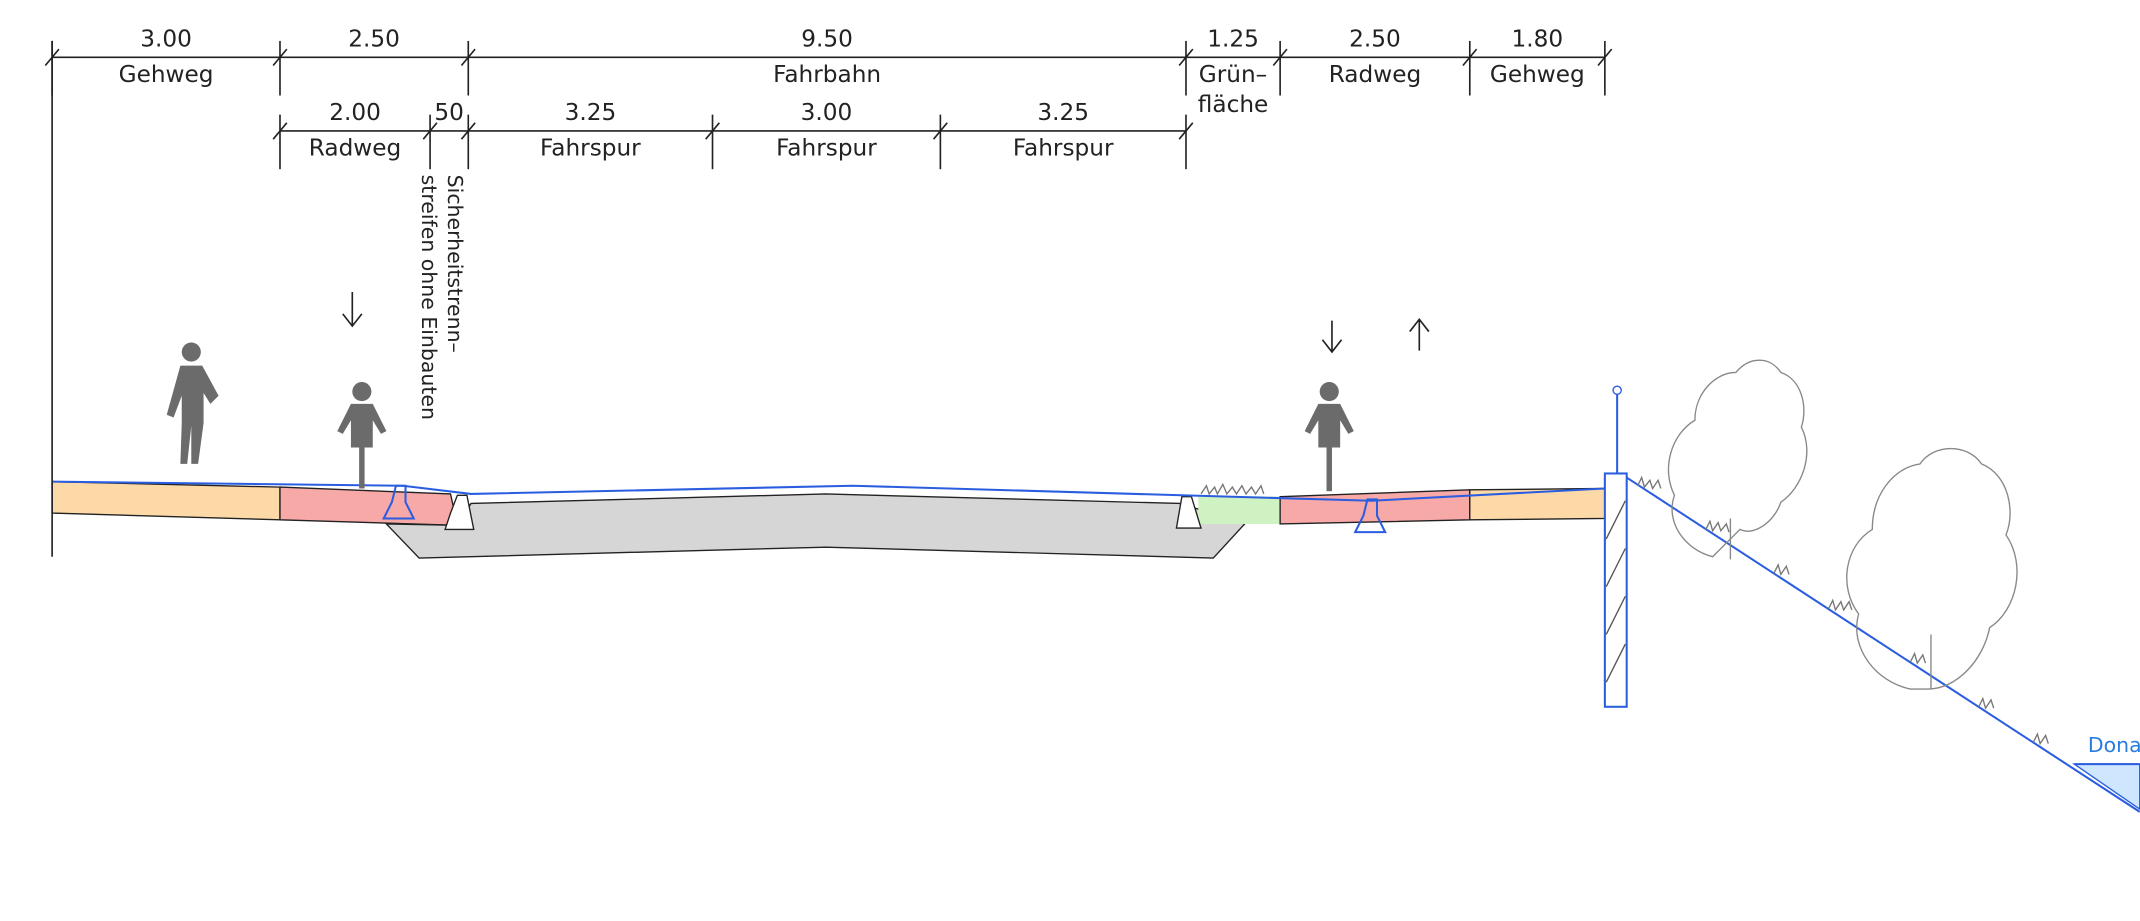 The image size is (2140, 921). I want to click on dimension-label: Grün–, so click(1233, 74).